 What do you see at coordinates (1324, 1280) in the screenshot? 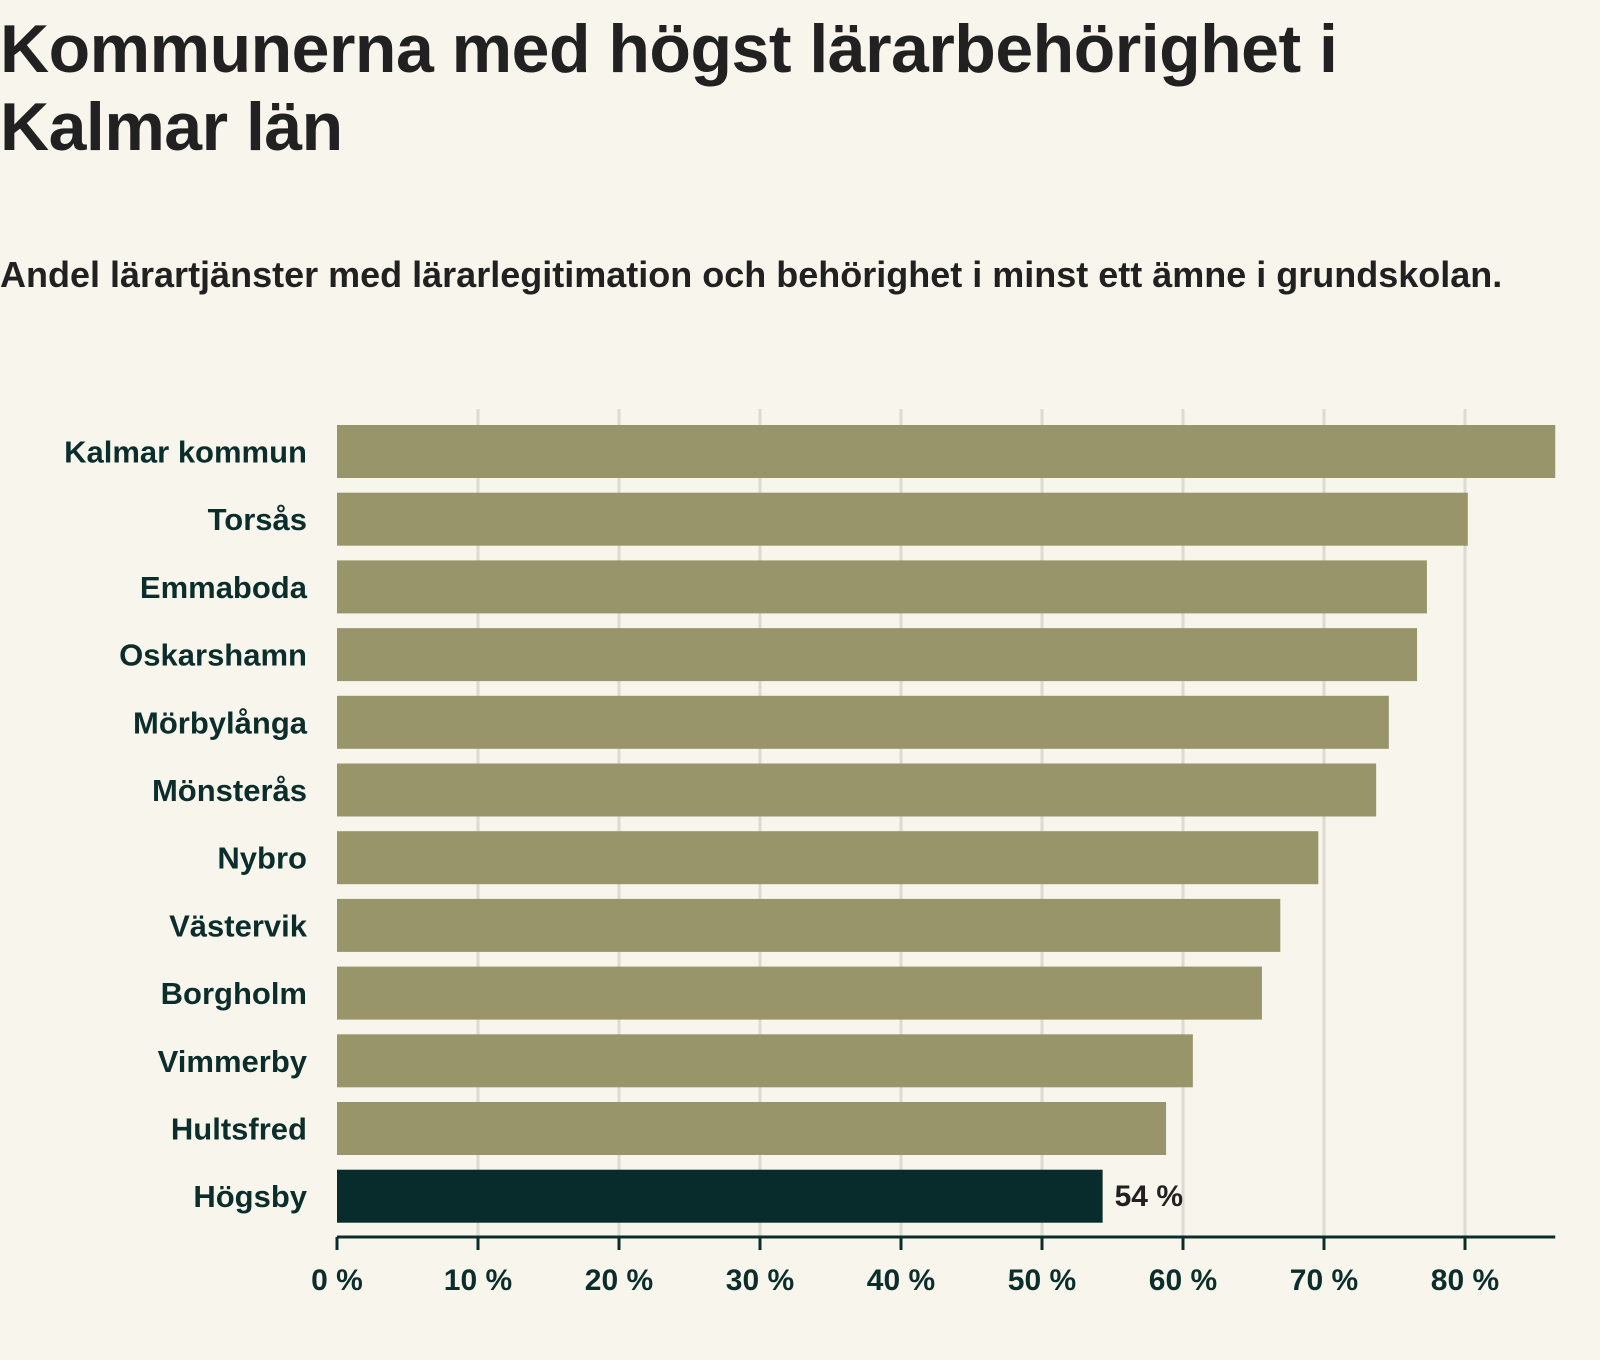
I see `x-tick-label: 70 %` at bounding box center [1324, 1280].